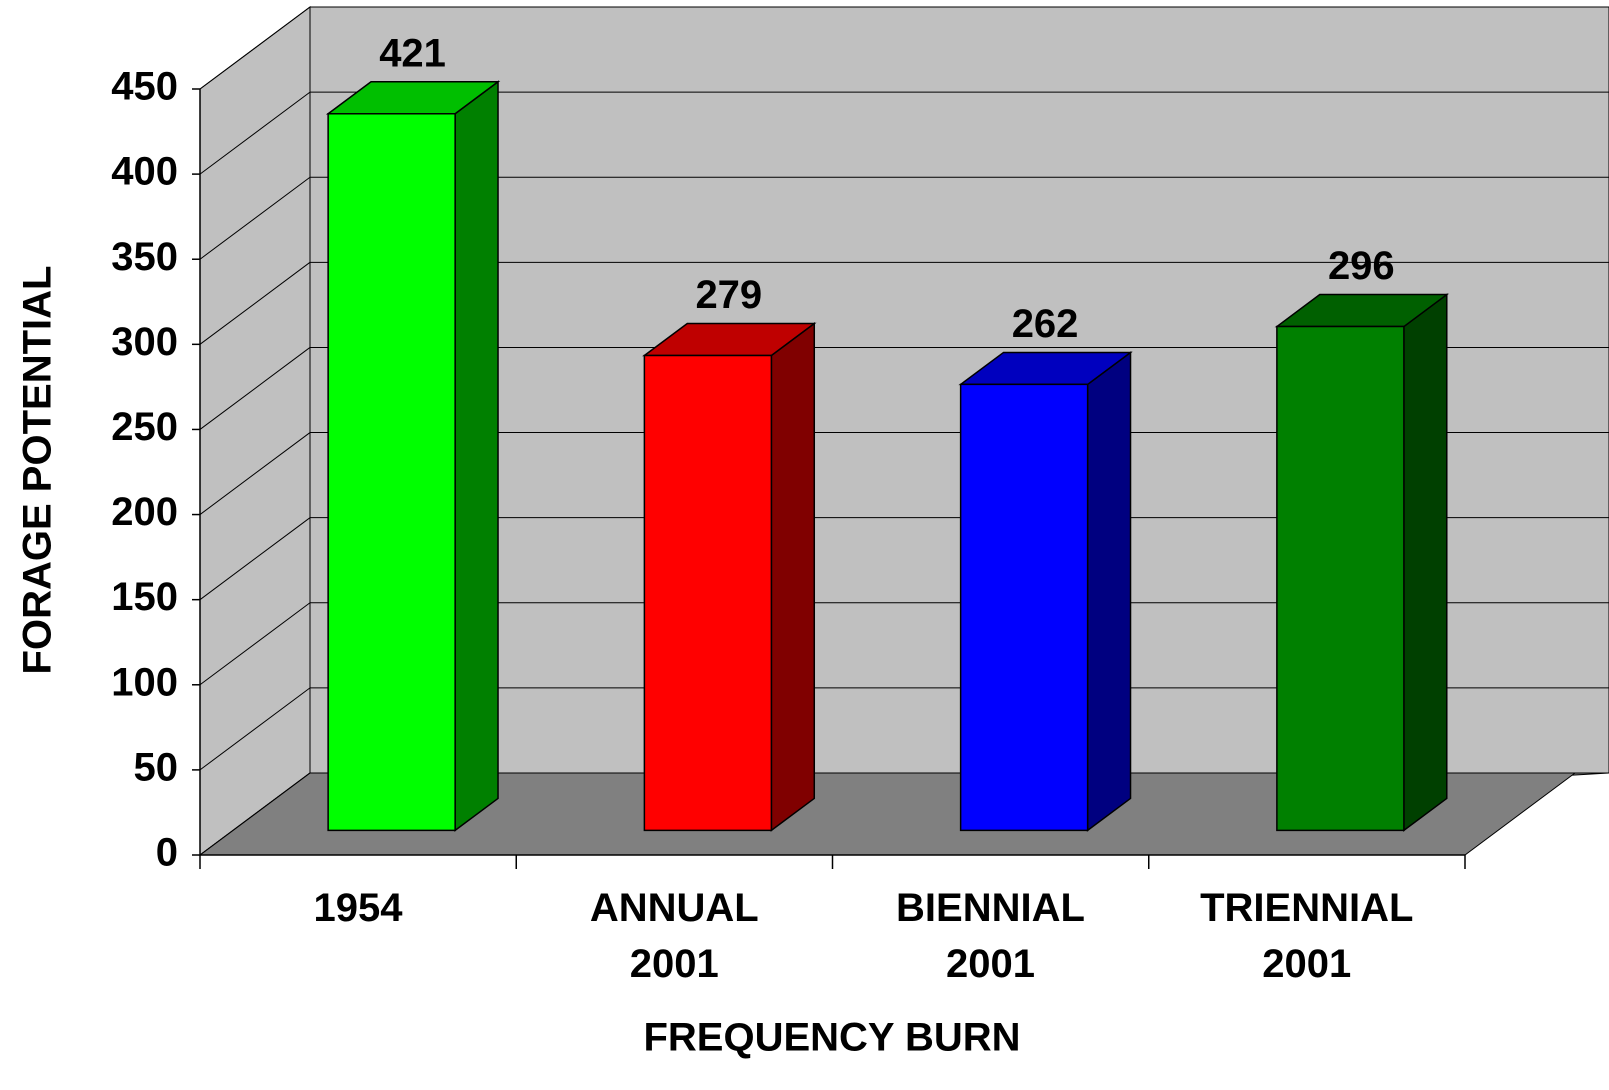  Describe the element at coordinates (144, 342) in the screenshot. I see `y-tick-label: 300` at that location.